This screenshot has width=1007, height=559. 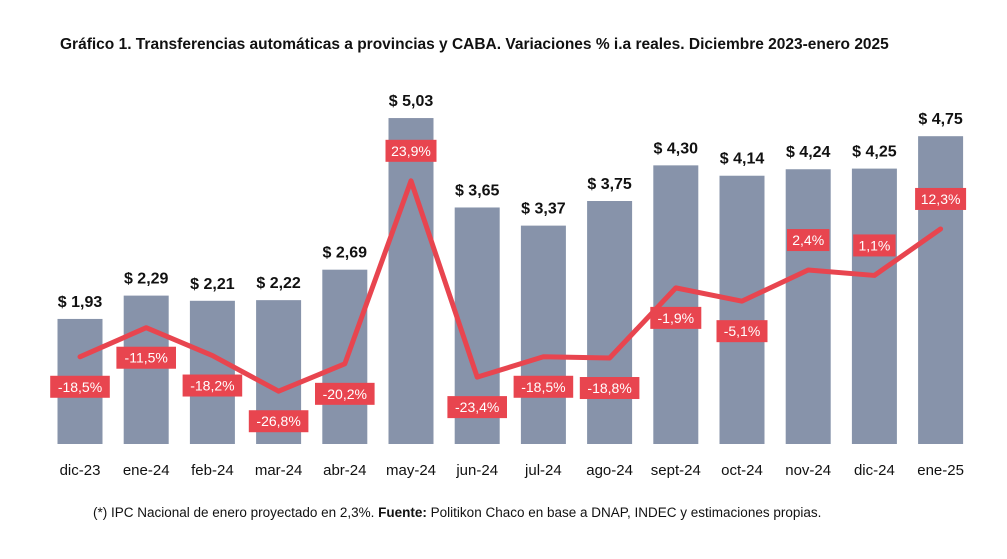 I want to click on footnote-source-label: Fuente:, so click(x=402, y=512).